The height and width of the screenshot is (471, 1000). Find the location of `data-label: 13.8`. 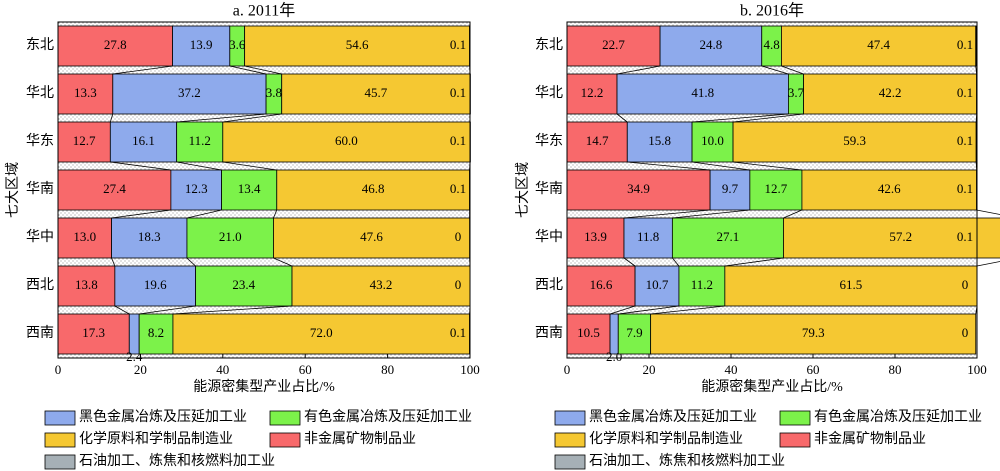

data-label: 13.8 is located at coordinates (86, 284).